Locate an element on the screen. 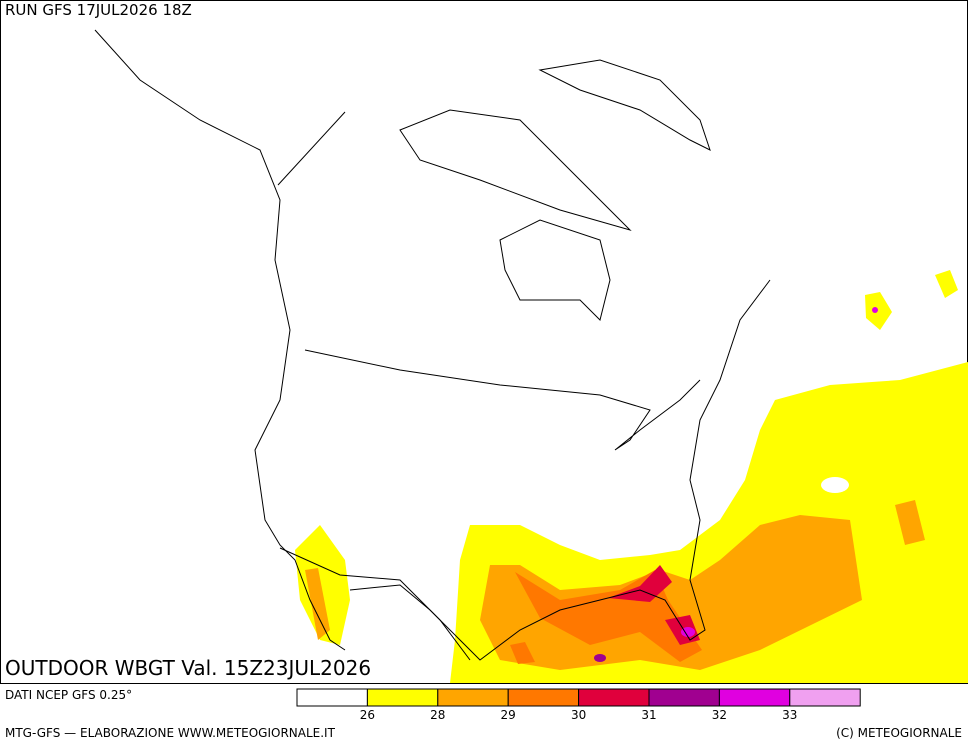  legend-tick-label: 30 is located at coordinates (578, 715).